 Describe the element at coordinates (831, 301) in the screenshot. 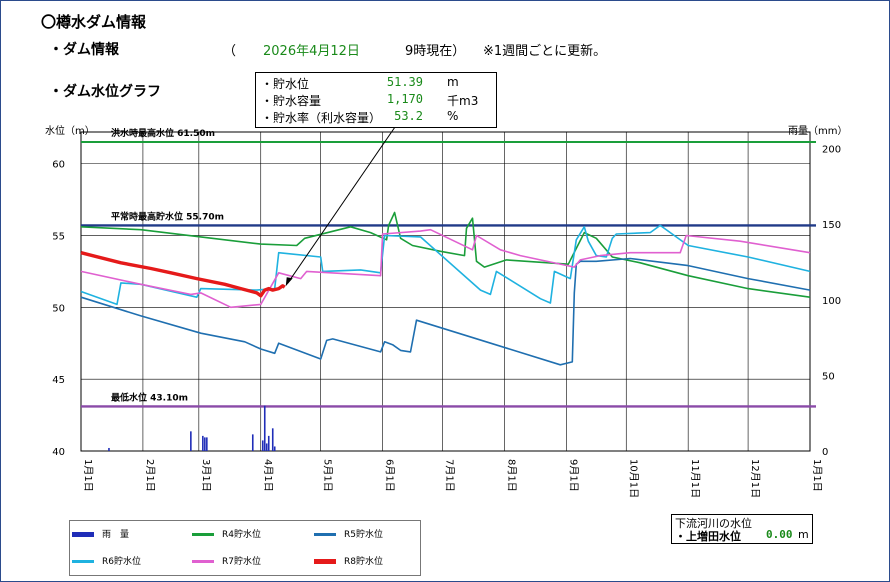

I see `y2-tick-label: 100` at that location.